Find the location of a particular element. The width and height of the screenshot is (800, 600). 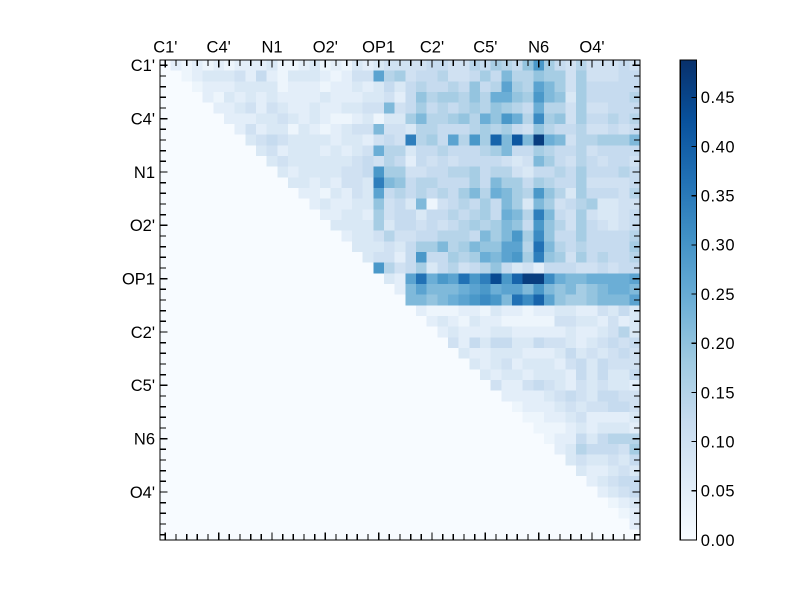

svg-text: 0.35 is located at coordinates (718, 197).